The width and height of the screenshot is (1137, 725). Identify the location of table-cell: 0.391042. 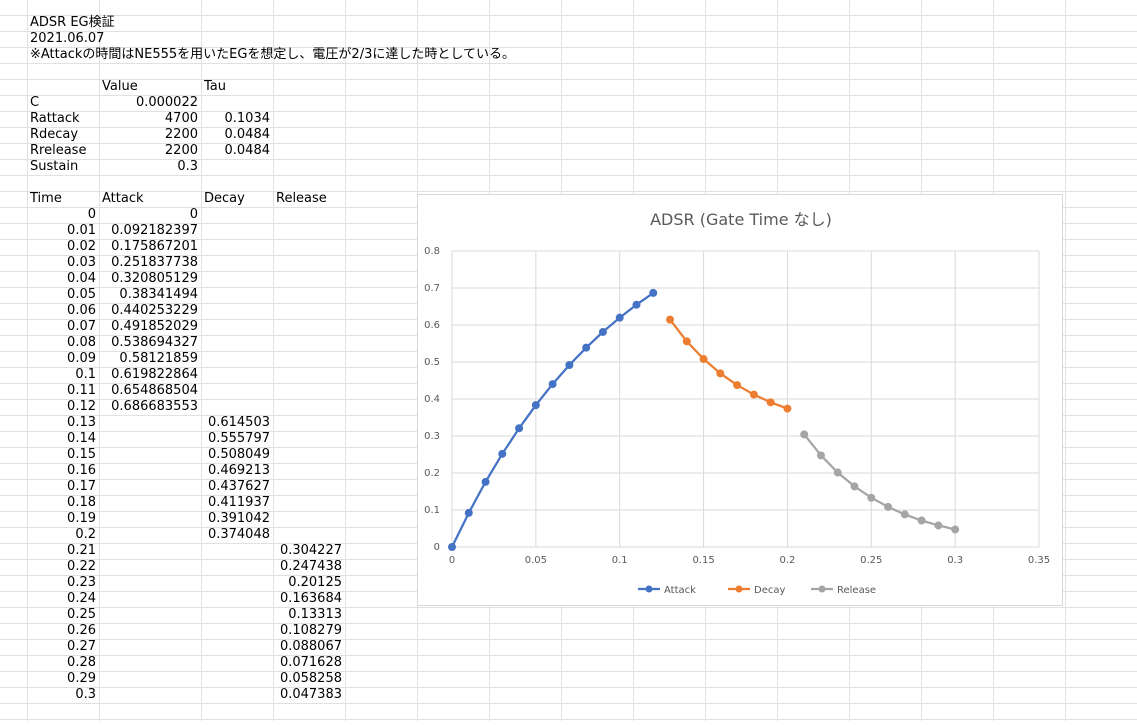
(238, 518).